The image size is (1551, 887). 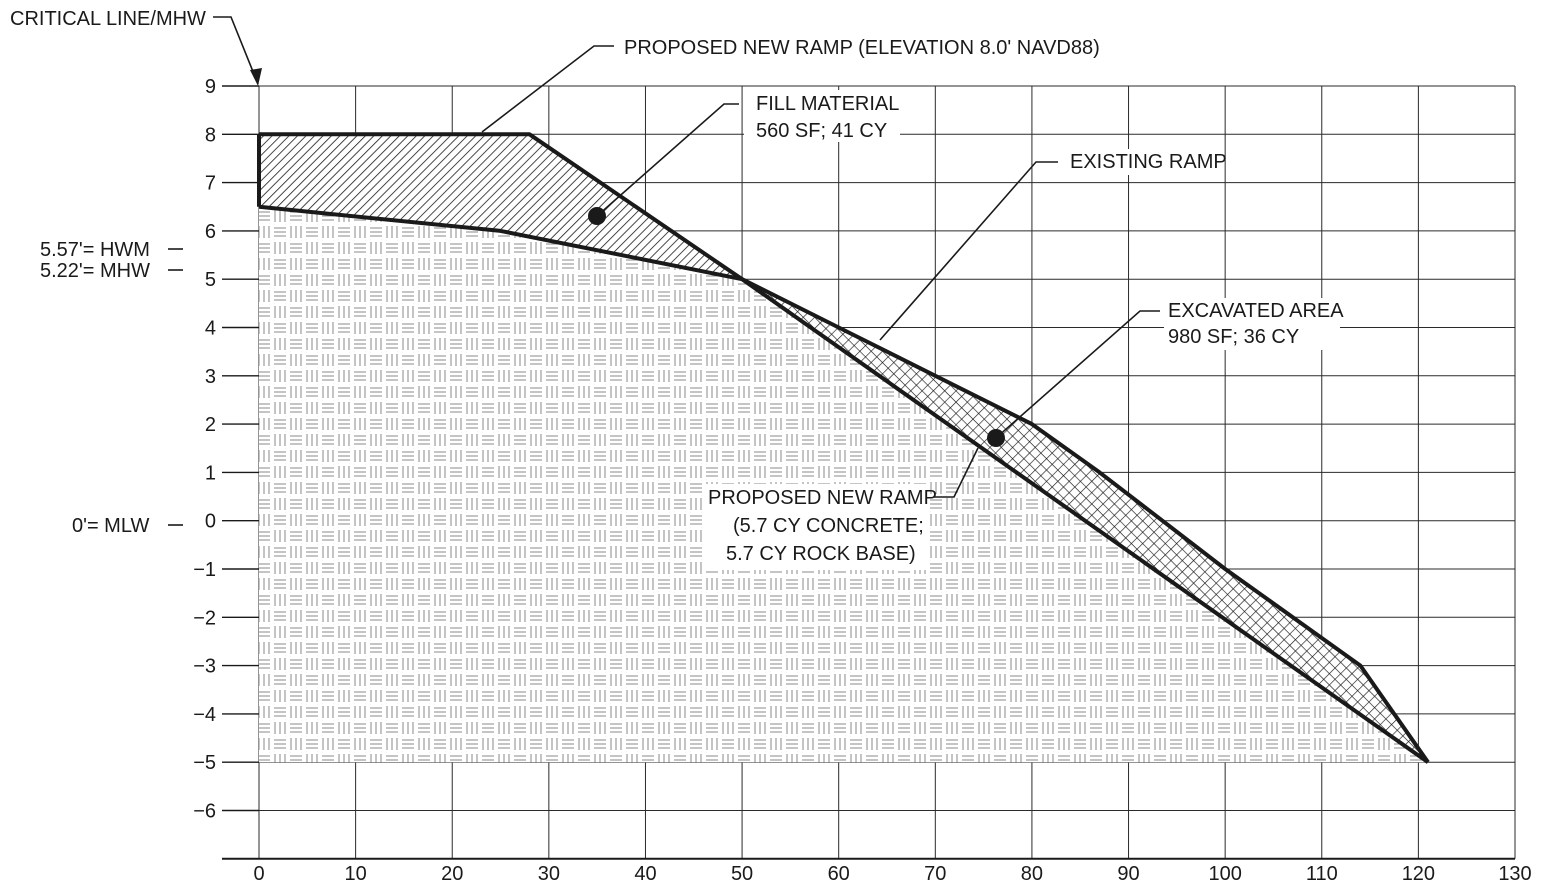 I want to click on x-tick-label-1: 10, so click(x=355, y=874).